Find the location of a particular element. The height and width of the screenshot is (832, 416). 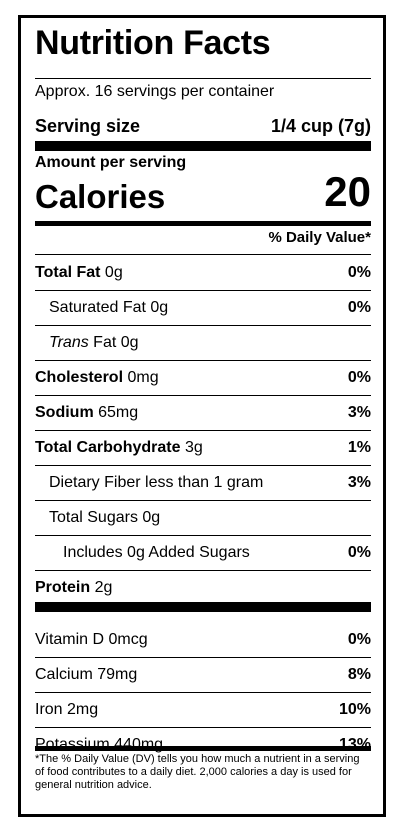

nutrient-amount: Fat 0g is located at coordinates (113, 342).